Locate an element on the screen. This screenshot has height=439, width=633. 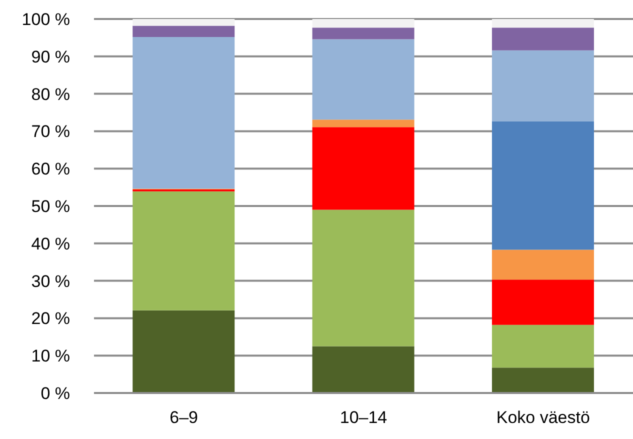
x-tick-label: Koko väestö is located at coordinates (543, 418).